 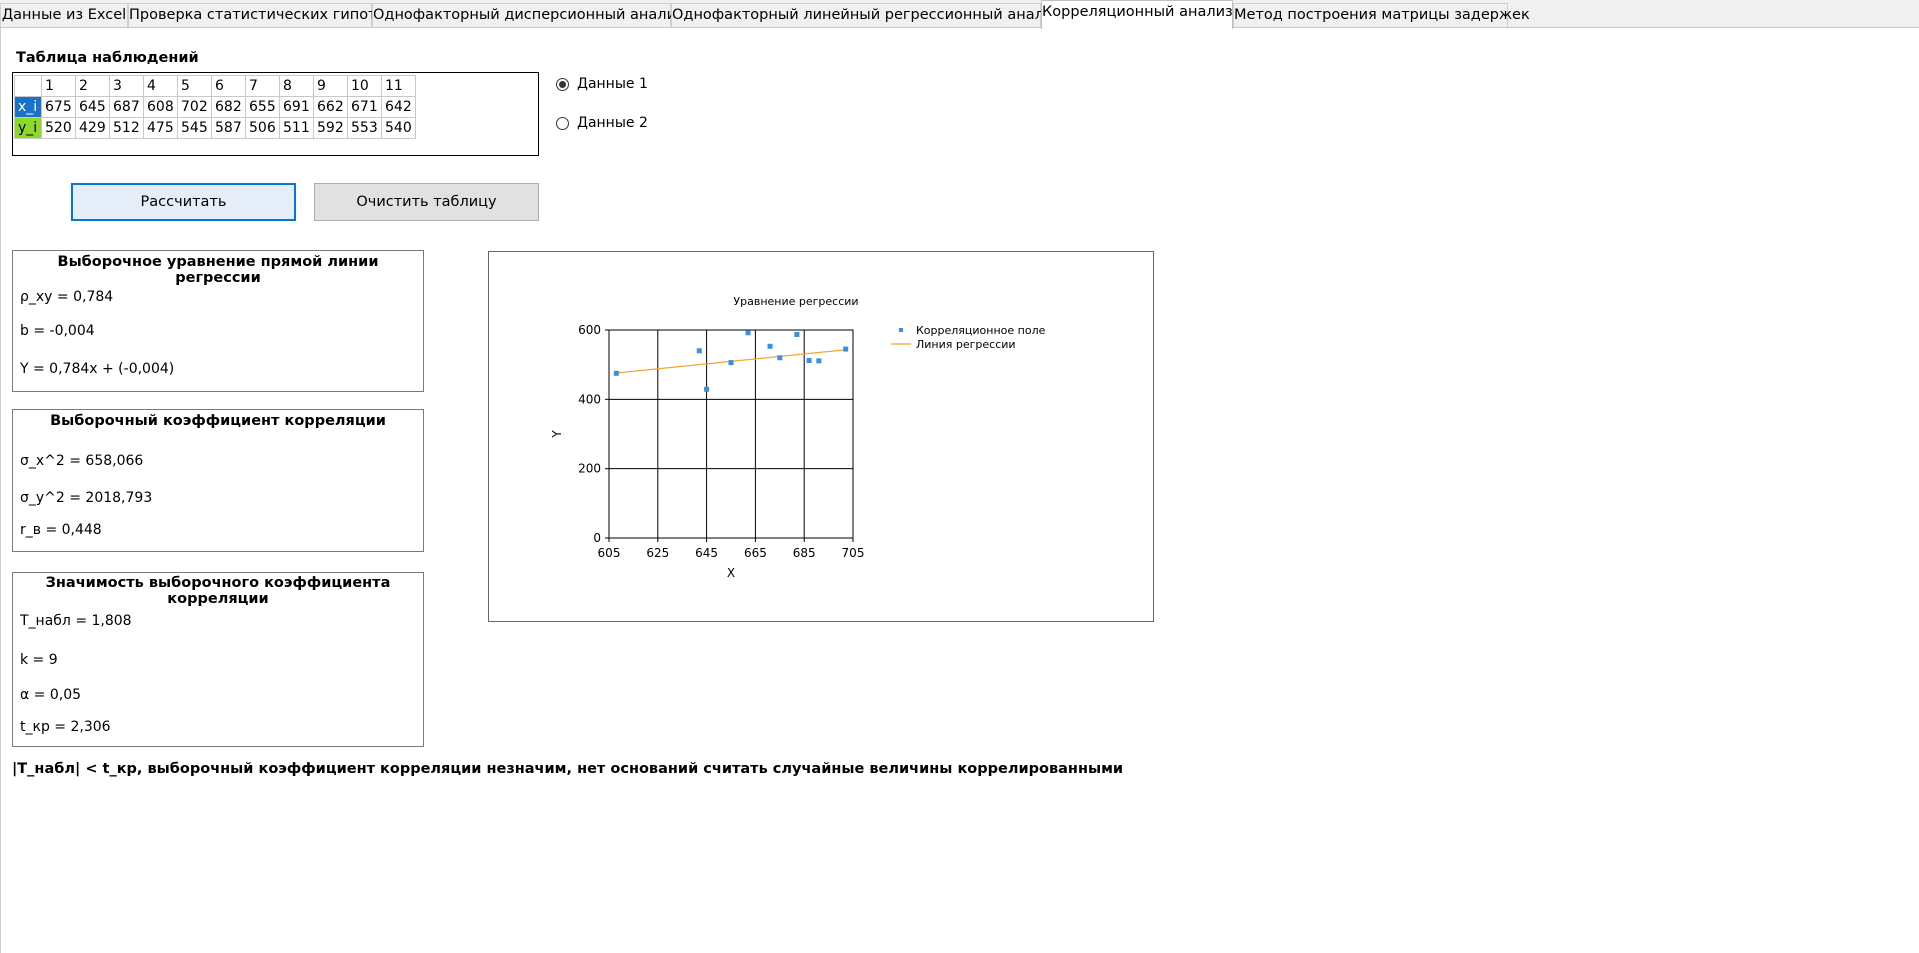 What do you see at coordinates (28, 128) in the screenshot?
I see `row-header-y: y_i` at bounding box center [28, 128].